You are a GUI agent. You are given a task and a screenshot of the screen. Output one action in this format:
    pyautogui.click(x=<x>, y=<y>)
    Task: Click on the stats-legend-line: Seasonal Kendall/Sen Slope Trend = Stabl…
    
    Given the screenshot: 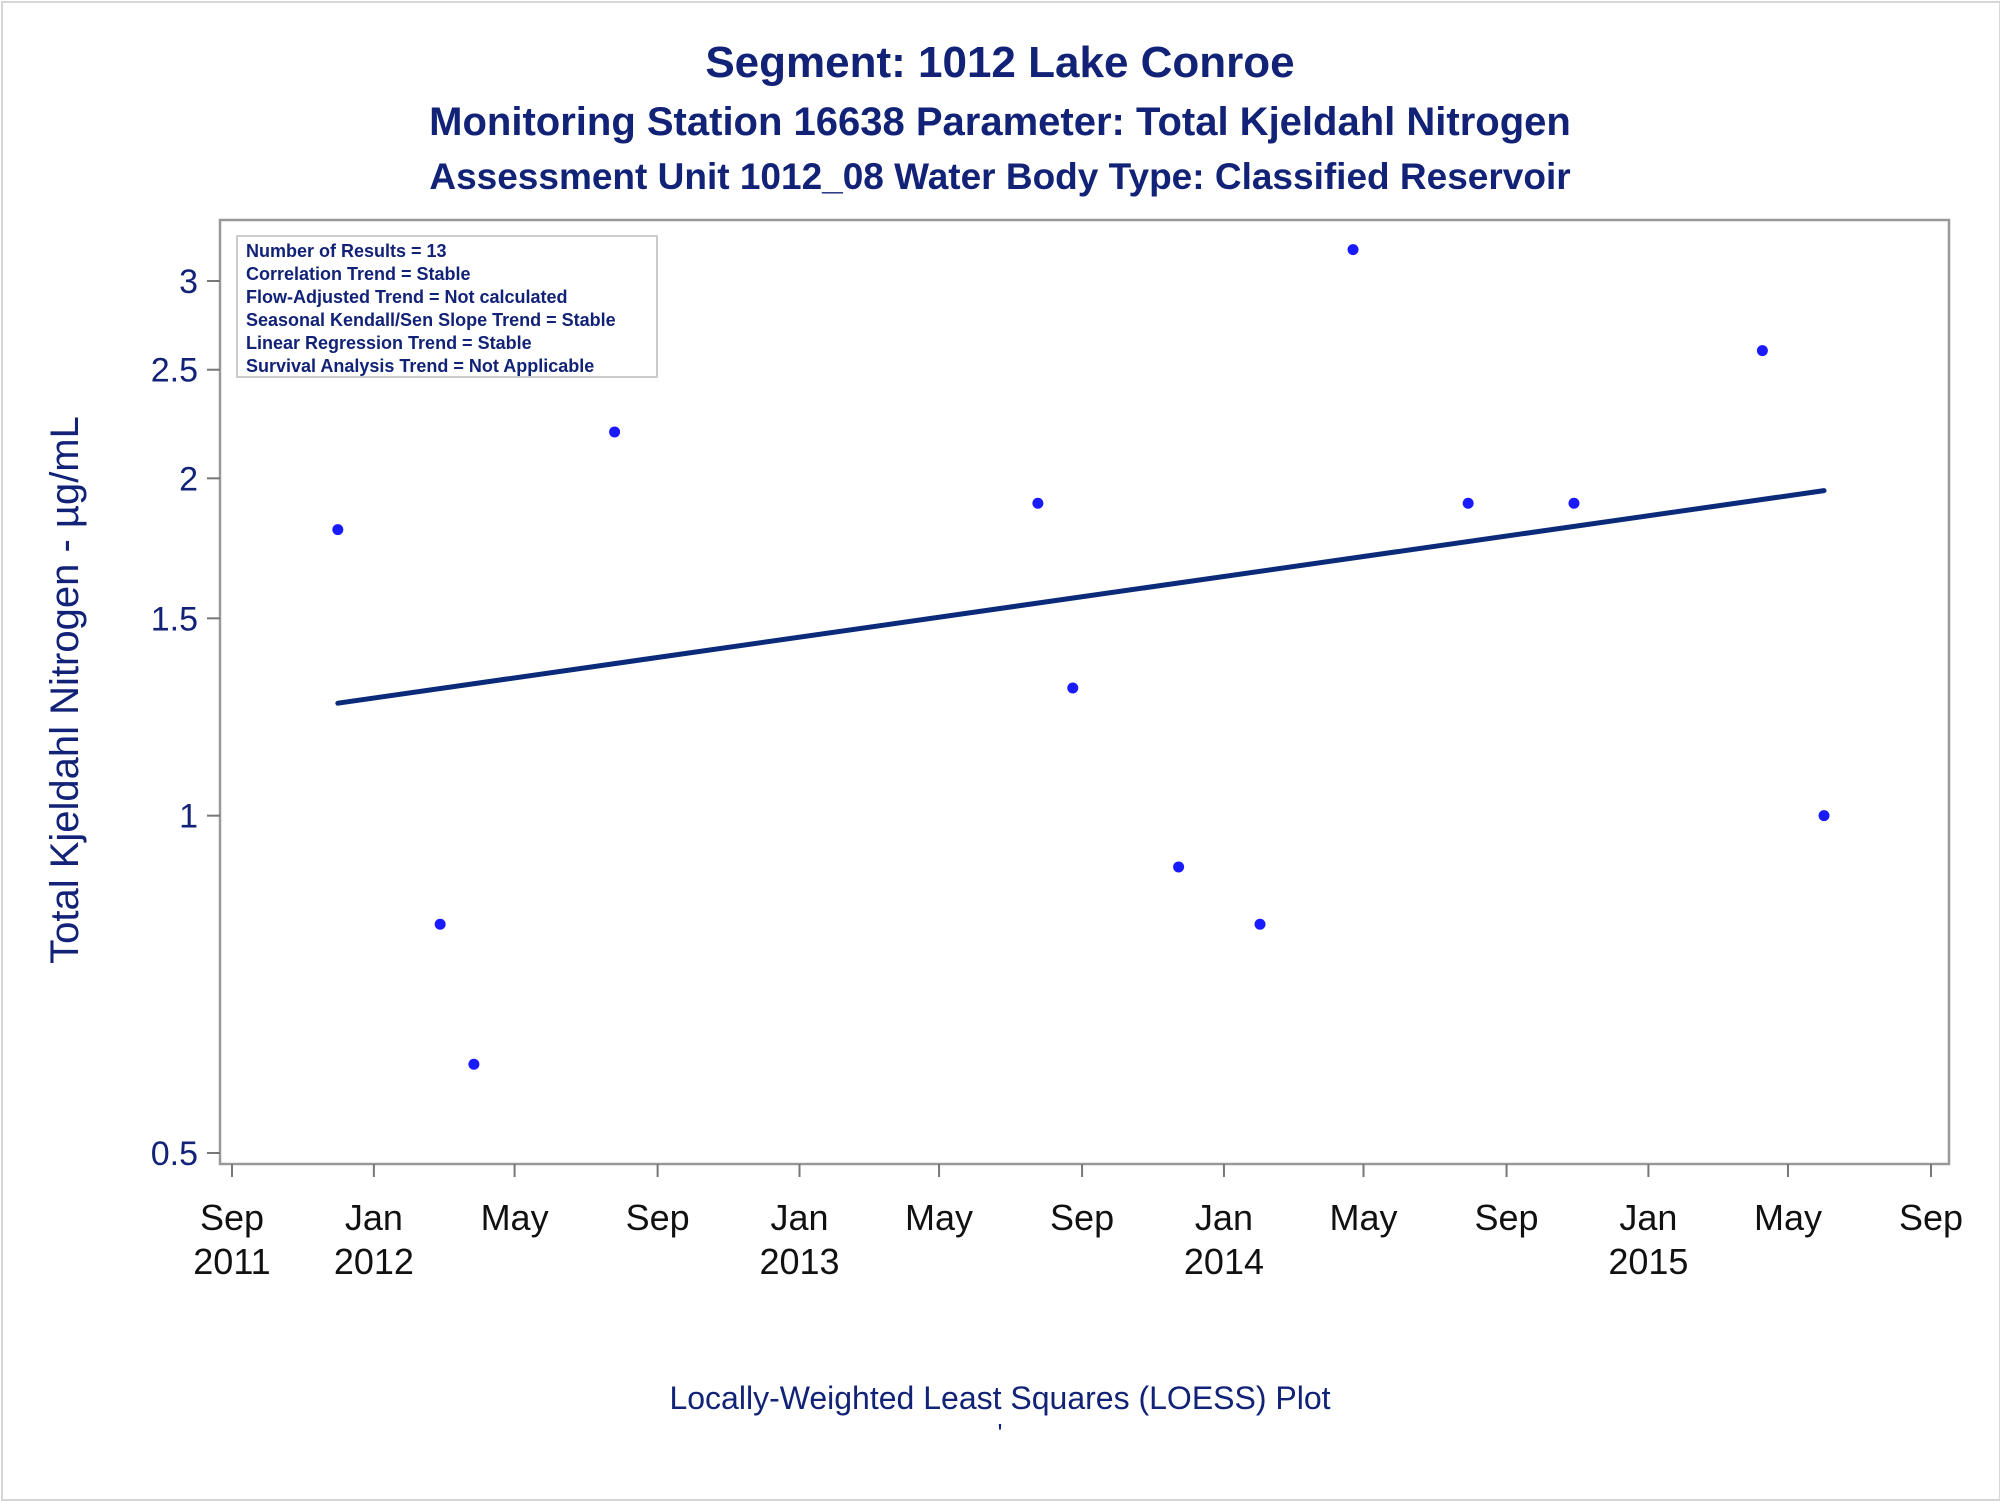 What is the action you would take?
    pyautogui.click(x=431, y=320)
    